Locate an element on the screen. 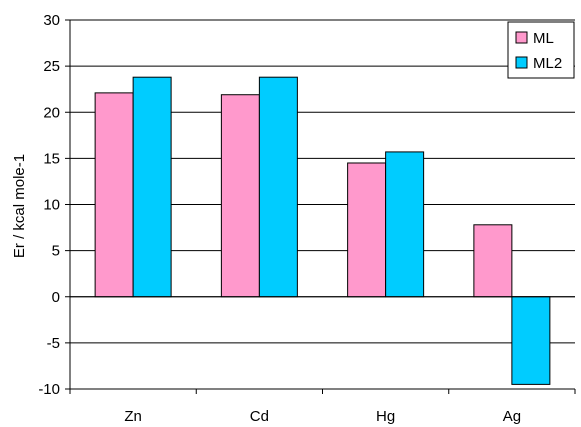  bar-ml-zn is located at coordinates (114, 195).